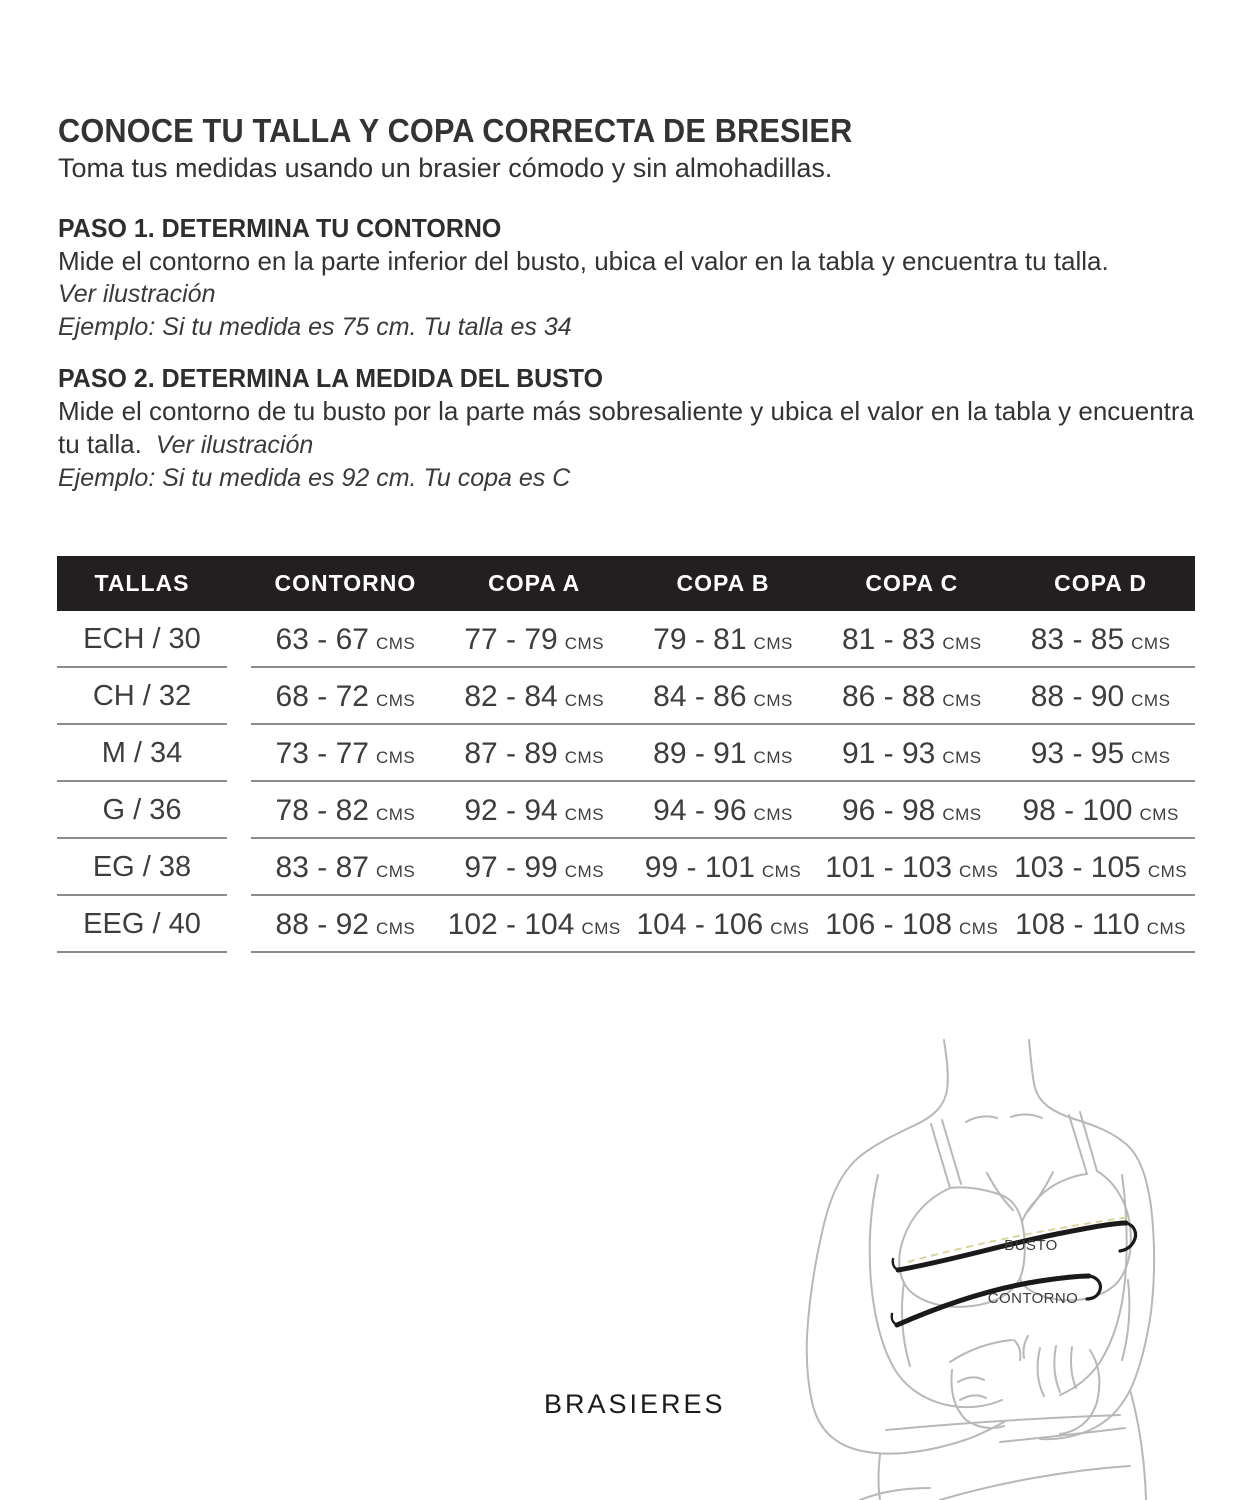  I want to click on measure-cell: 99 - 101 CMS, so click(723, 867).